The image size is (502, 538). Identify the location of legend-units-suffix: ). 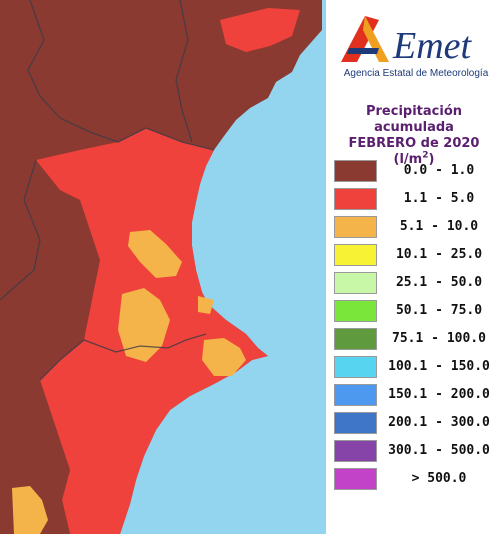
(431, 159).